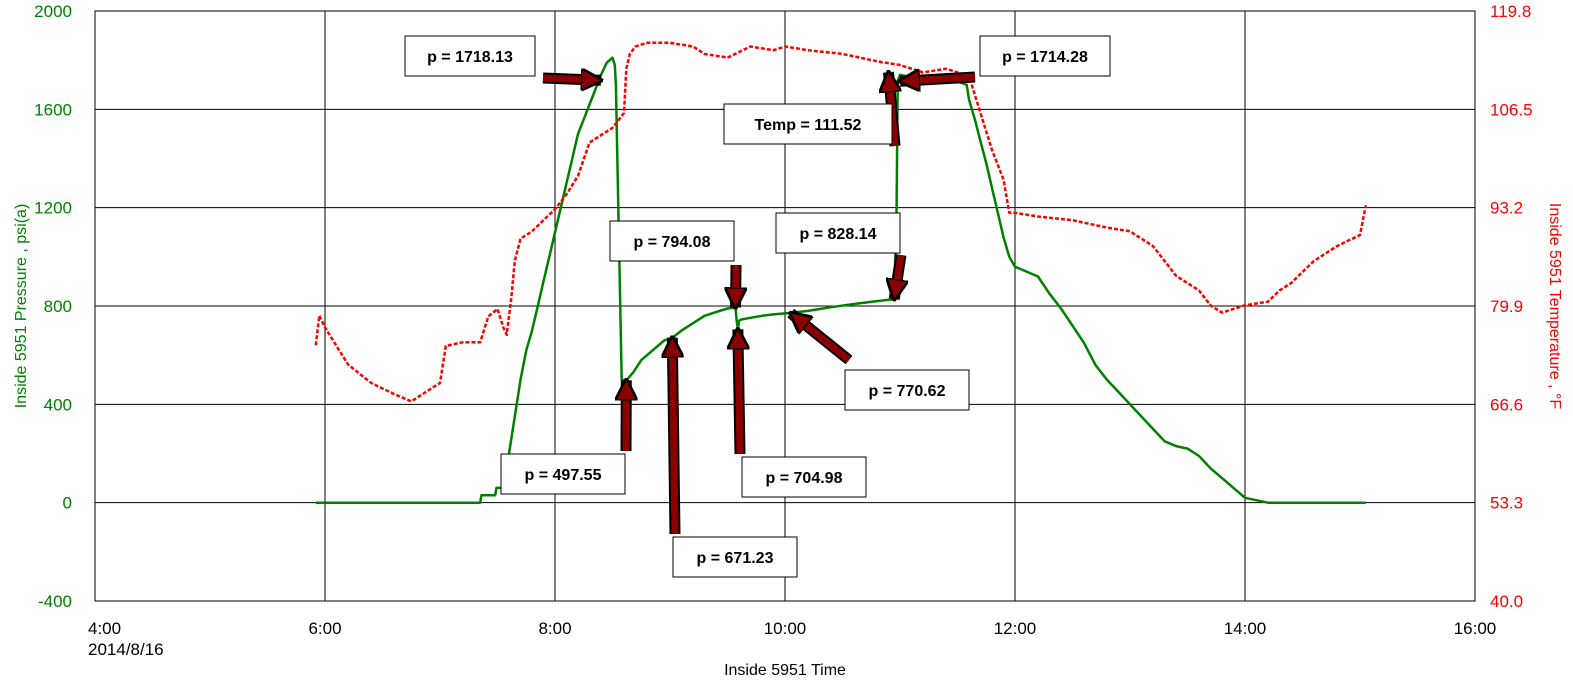 This screenshot has width=1573, height=682. What do you see at coordinates (1506, 503) in the screenshot?
I see `right-tick-label: 53.3` at bounding box center [1506, 503].